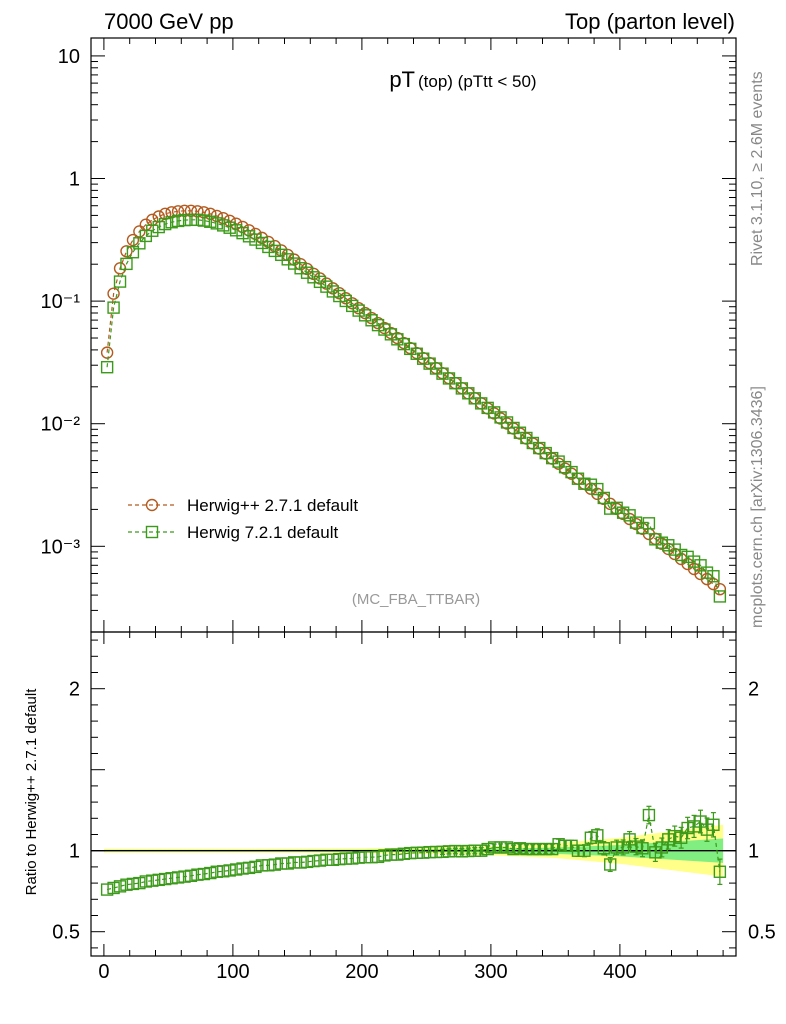 The width and height of the screenshot is (786, 1024). Describe the element at coordinates (413, 850) in the screenshot. I see `ratio-series-herwig7` at that location.